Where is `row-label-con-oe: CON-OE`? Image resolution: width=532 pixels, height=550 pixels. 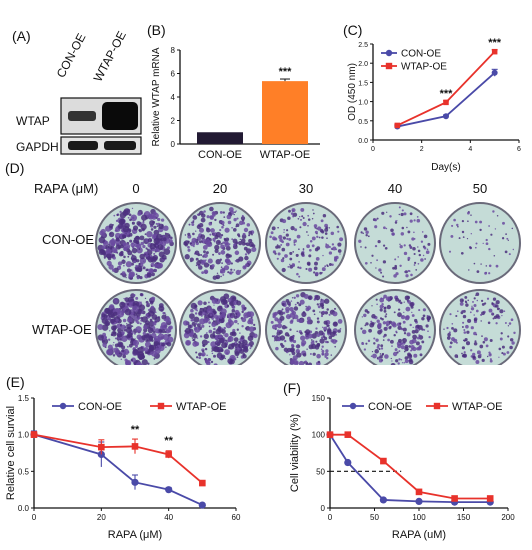
row-label-con-oe: CON-OE is located at coordinates (68, 239).